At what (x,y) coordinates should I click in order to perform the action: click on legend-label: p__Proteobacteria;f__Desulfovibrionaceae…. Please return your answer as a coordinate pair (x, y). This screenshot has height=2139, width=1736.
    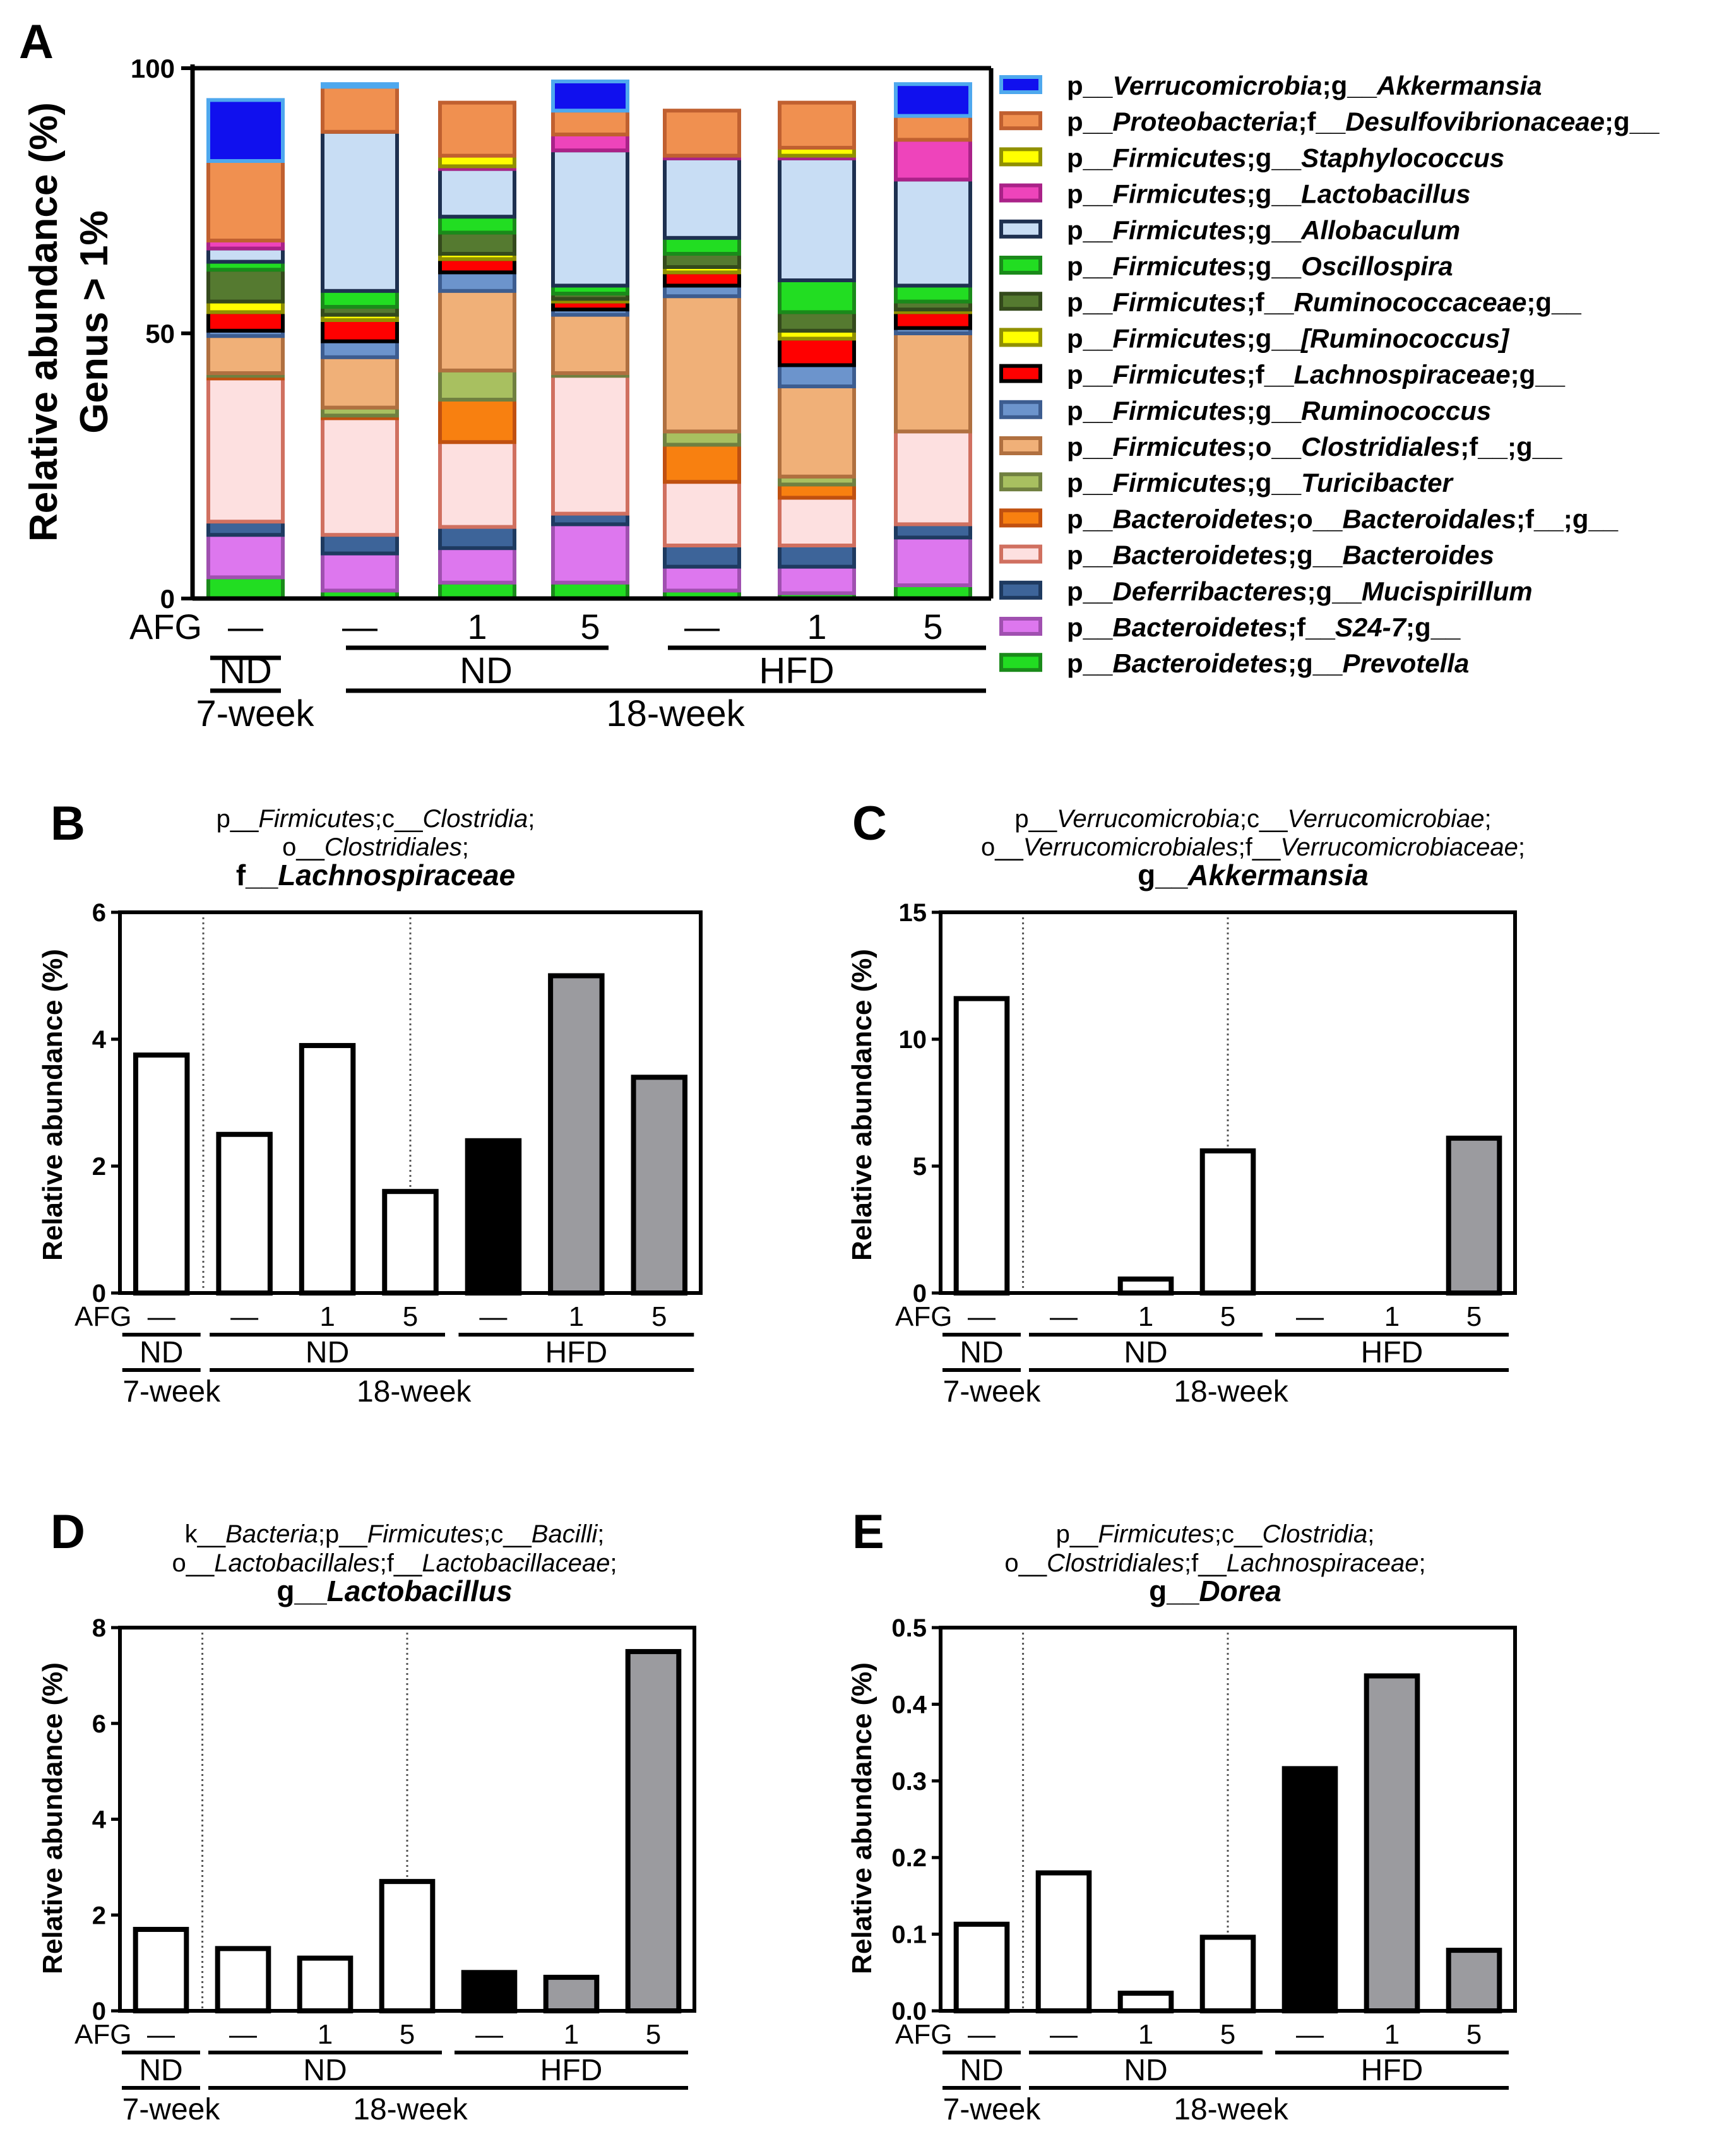
    Looking at the image, I should click on (1364, 122).